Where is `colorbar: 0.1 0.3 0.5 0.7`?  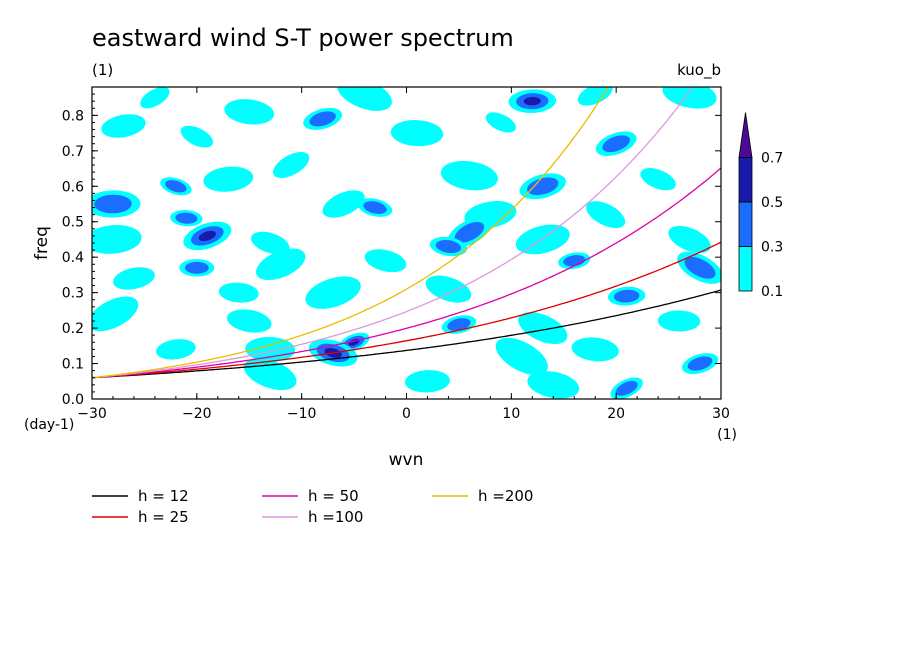
colorbar: 0.1 0.3 0.5 0.7 is located at coordinates (760, 206).